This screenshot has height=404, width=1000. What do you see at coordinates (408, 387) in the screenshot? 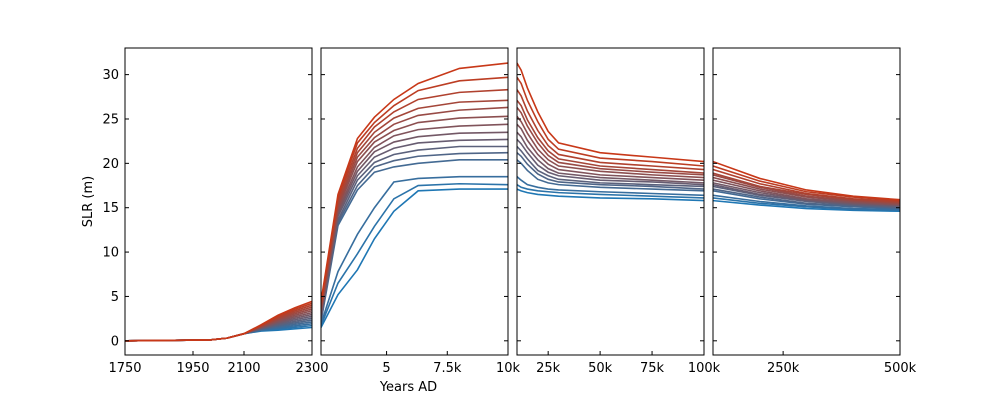
I see `x-axis-label: Years AD` at bounding box center [408, 387].